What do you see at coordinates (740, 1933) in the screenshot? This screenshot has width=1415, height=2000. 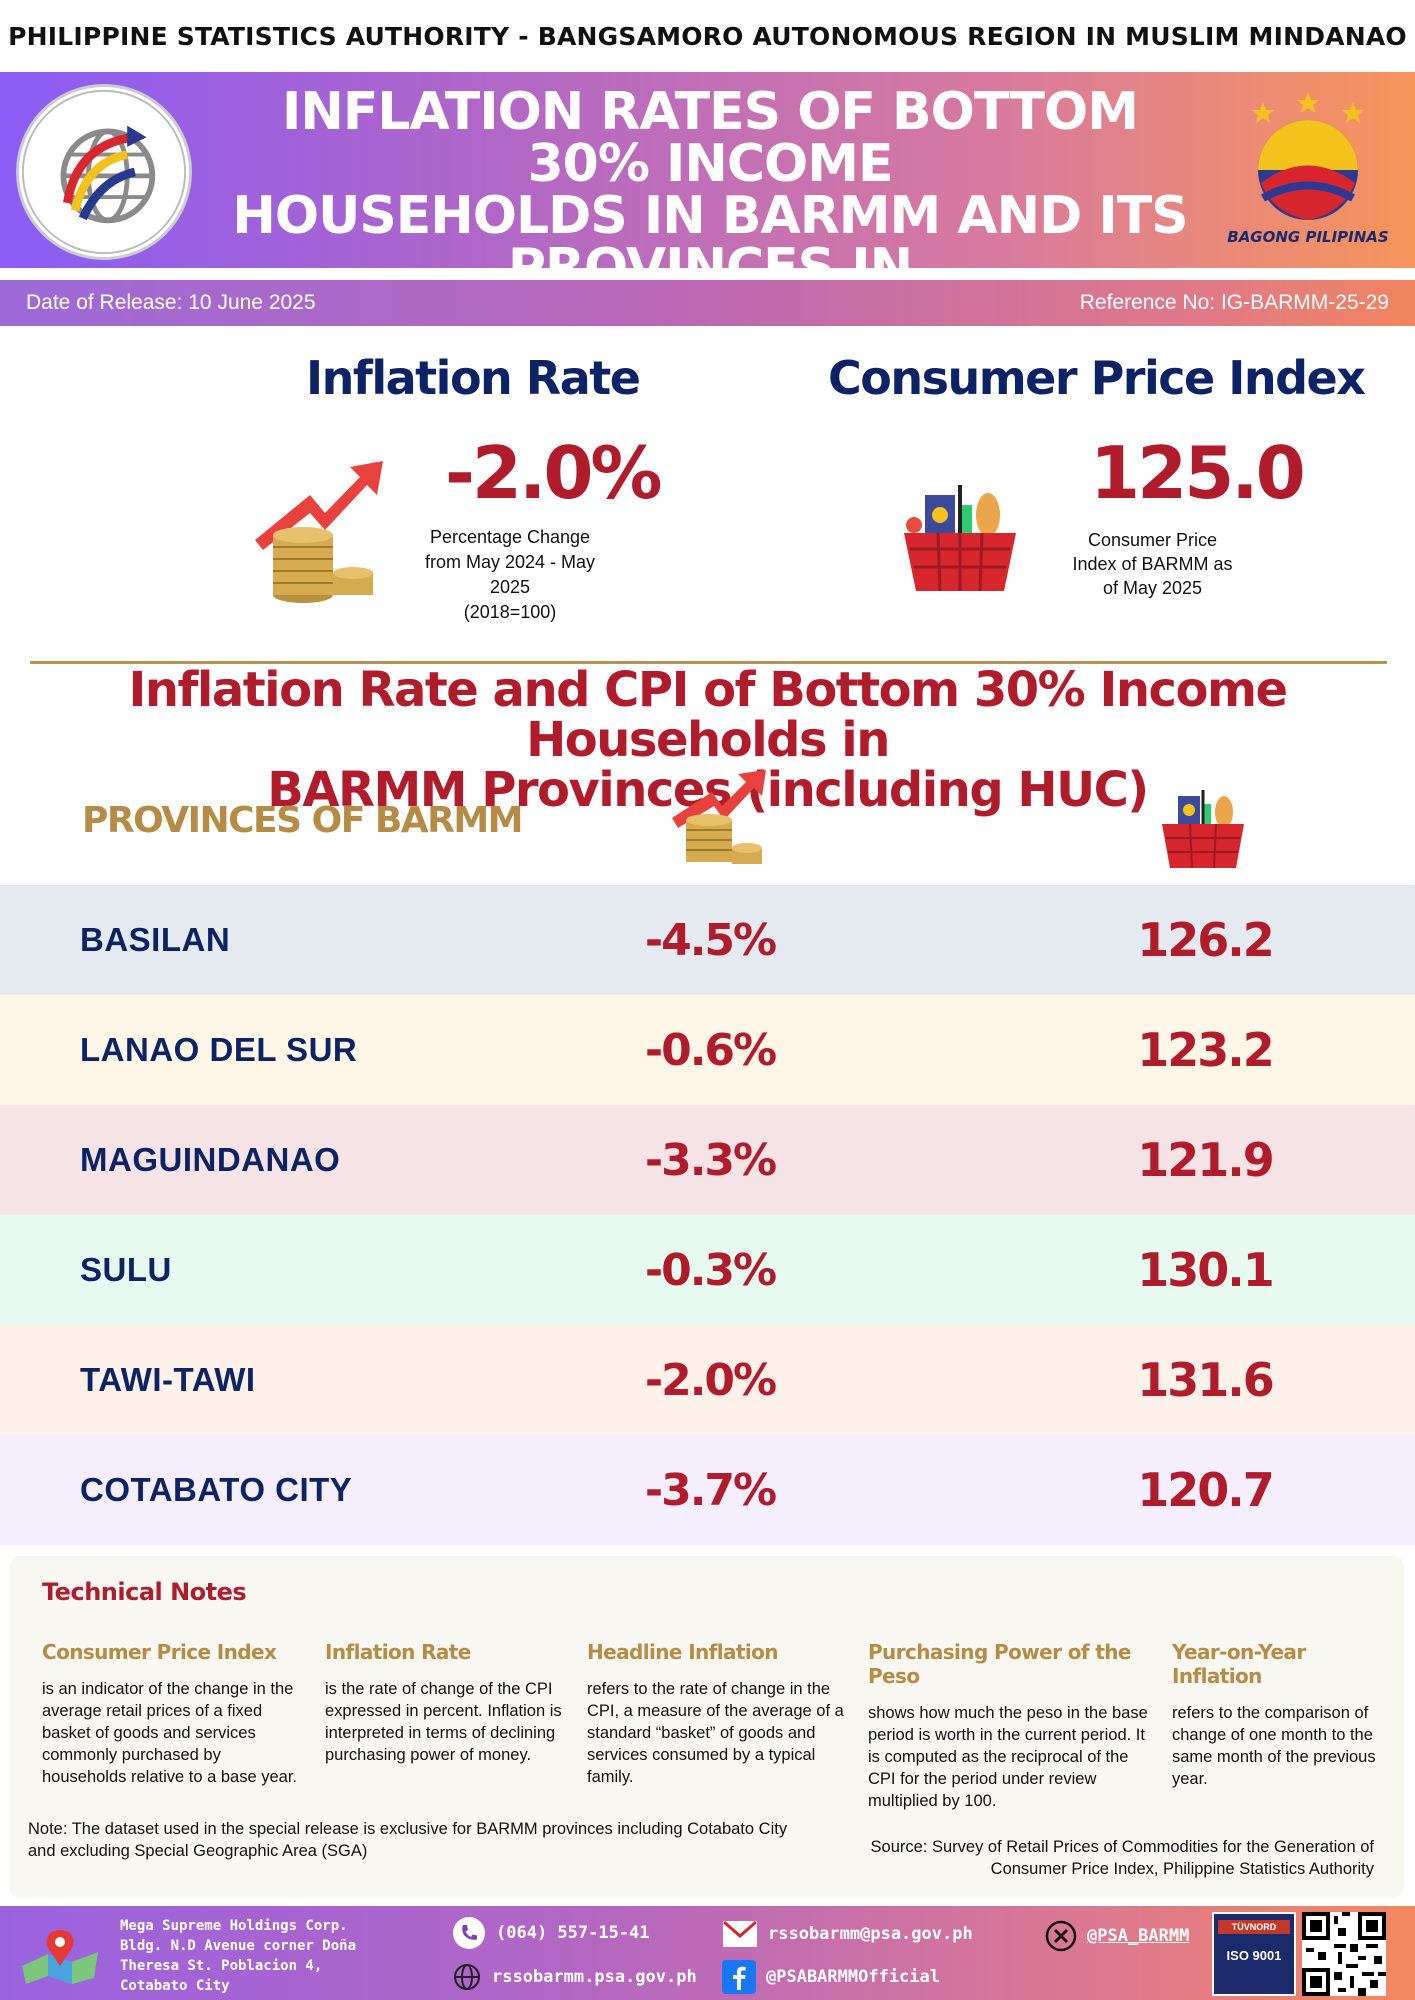 I see `mail-icon` at bounding box center [740, 1933].